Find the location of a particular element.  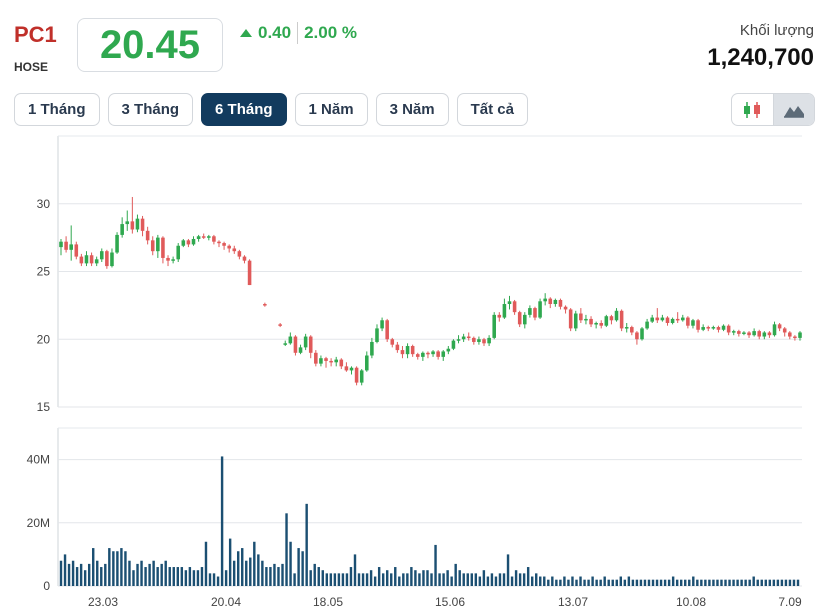

area-view-button is located at coordinates (793, 109).